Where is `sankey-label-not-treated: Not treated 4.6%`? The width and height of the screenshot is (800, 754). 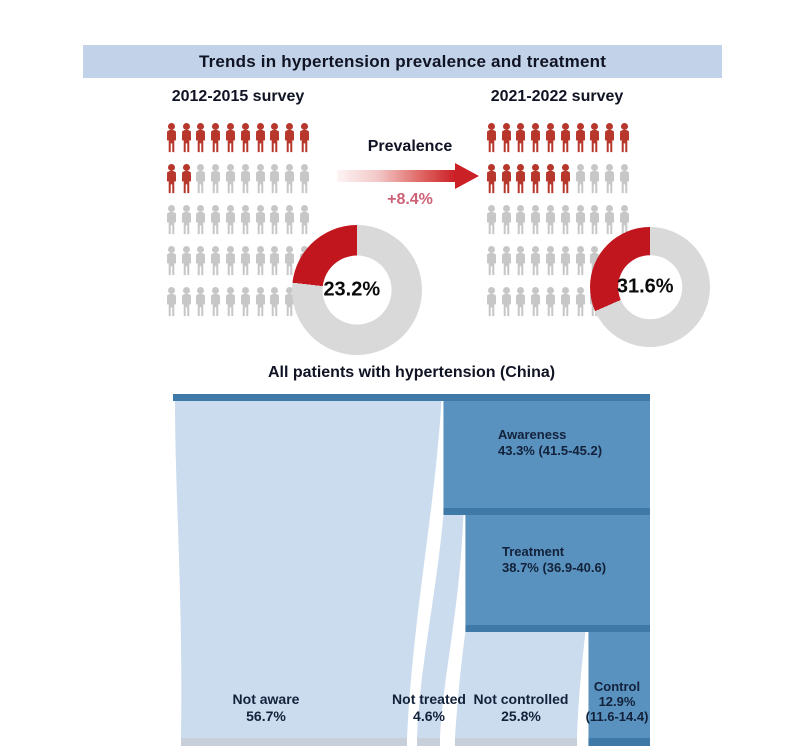 sankey-label-not-treated: Not treated 4.6% is located at coordinates (429, 708).